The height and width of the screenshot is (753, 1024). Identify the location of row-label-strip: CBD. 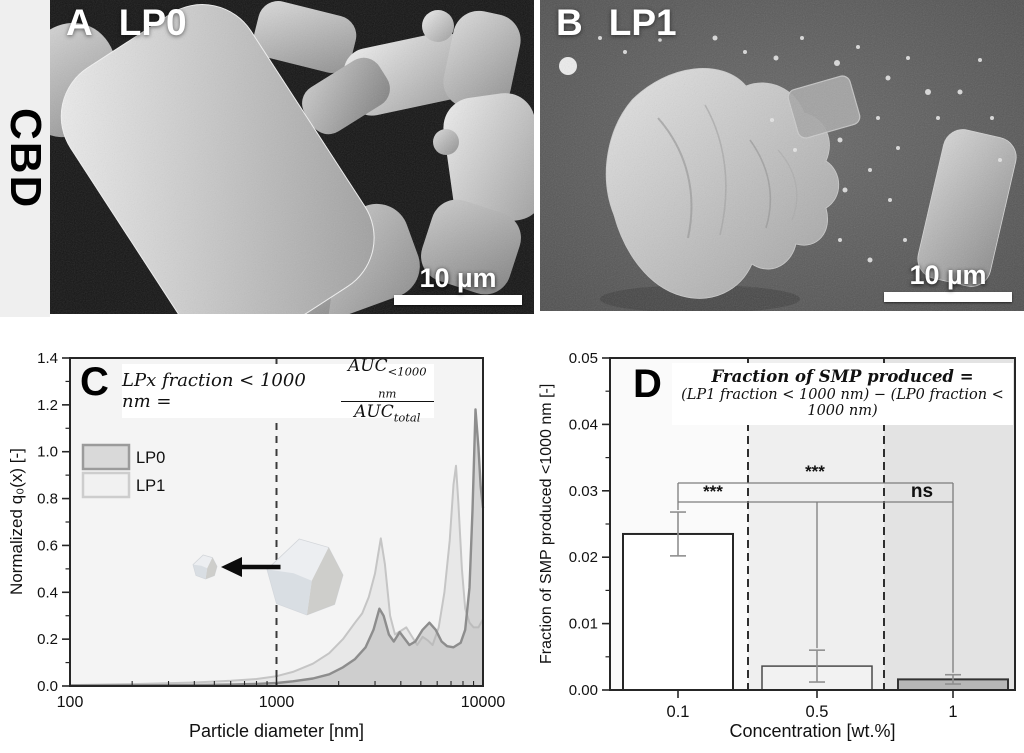
(25, 158).